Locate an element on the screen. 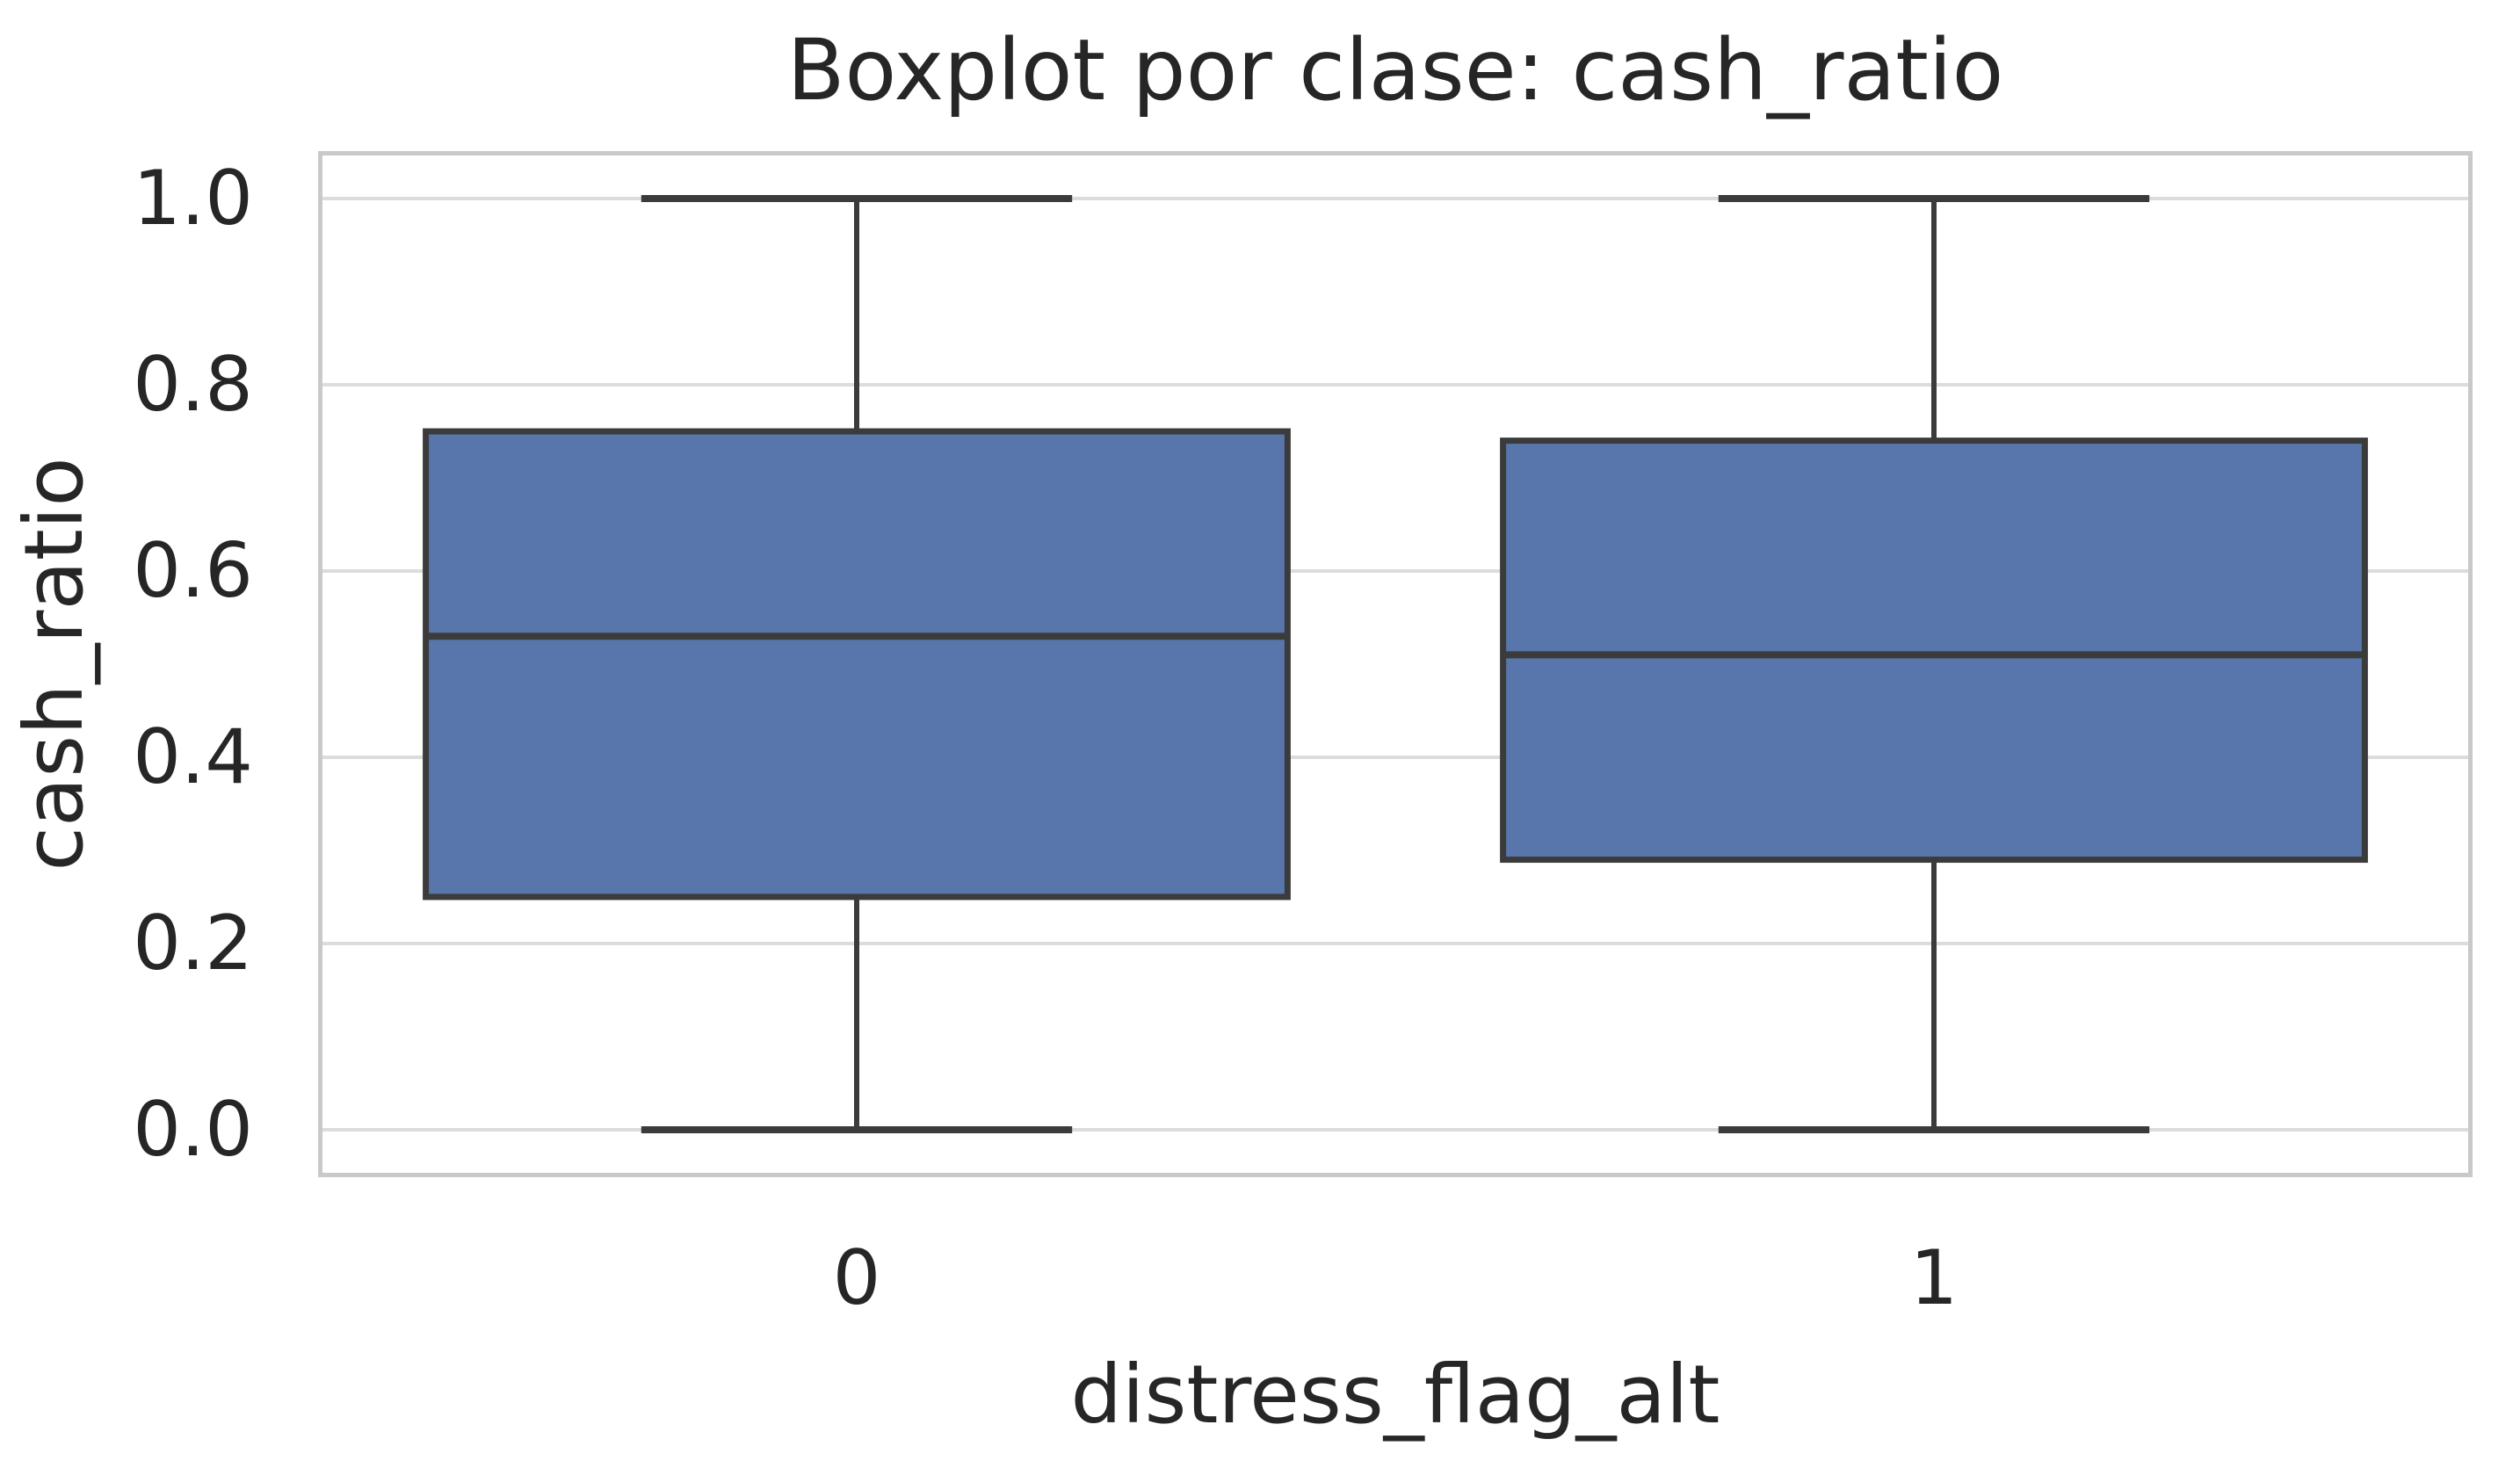  x-axis-label: distress_flag_alt is located at coordinates (1395, 1395).